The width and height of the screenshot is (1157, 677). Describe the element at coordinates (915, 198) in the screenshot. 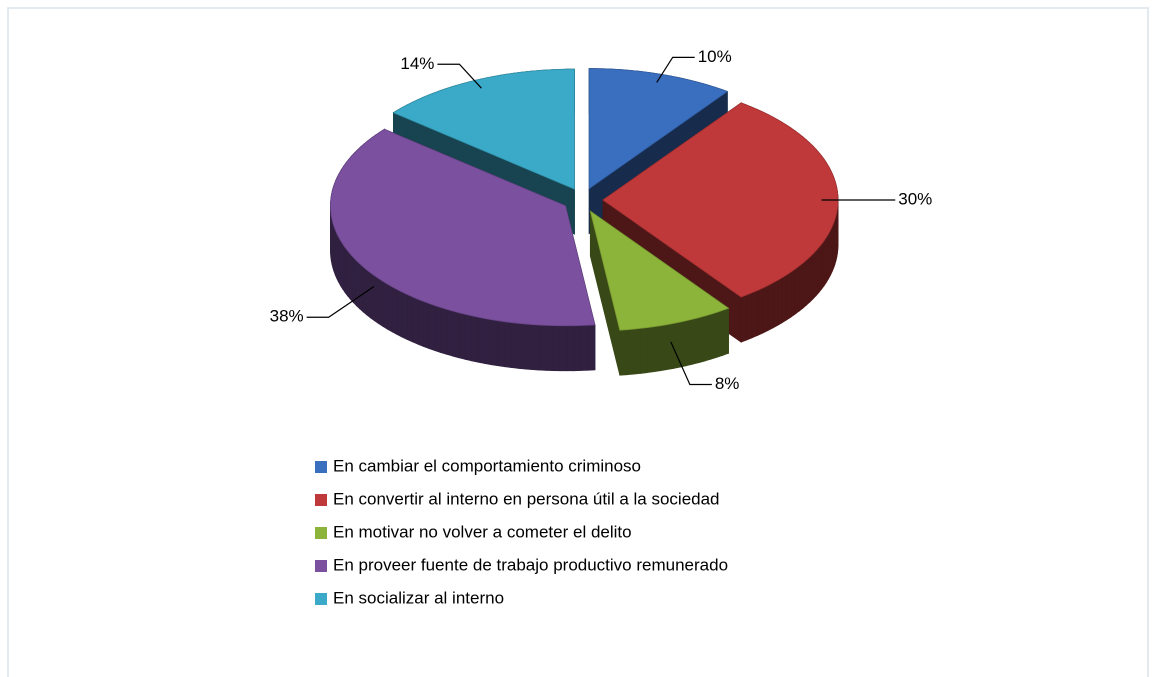

I see `data-label: 30%` at that location.